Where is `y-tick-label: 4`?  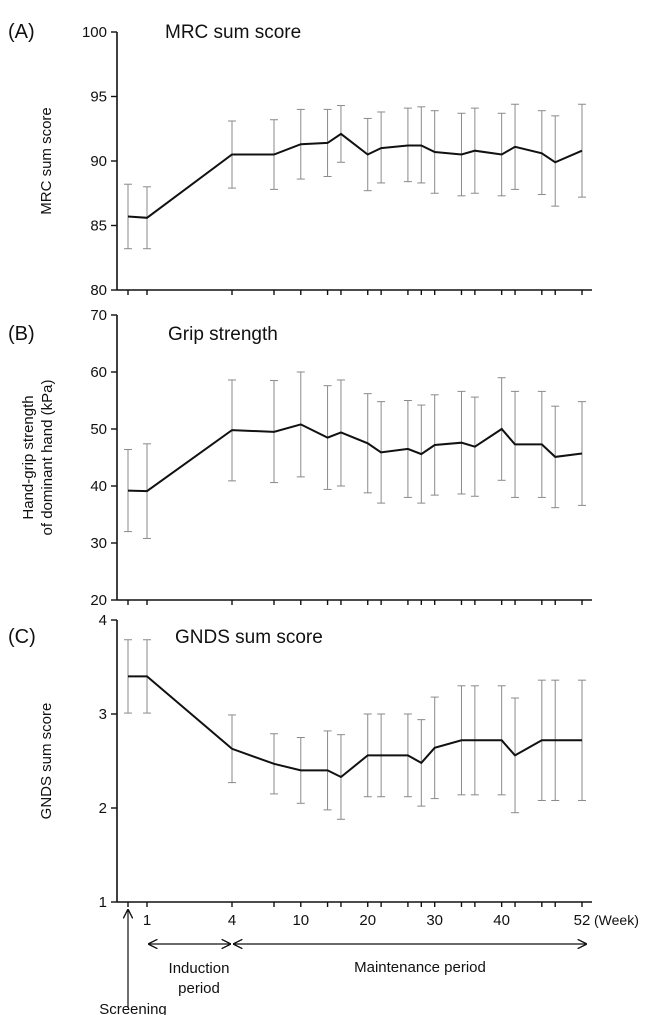 y-tick-label: 4 is located at coordinates (103, 620).